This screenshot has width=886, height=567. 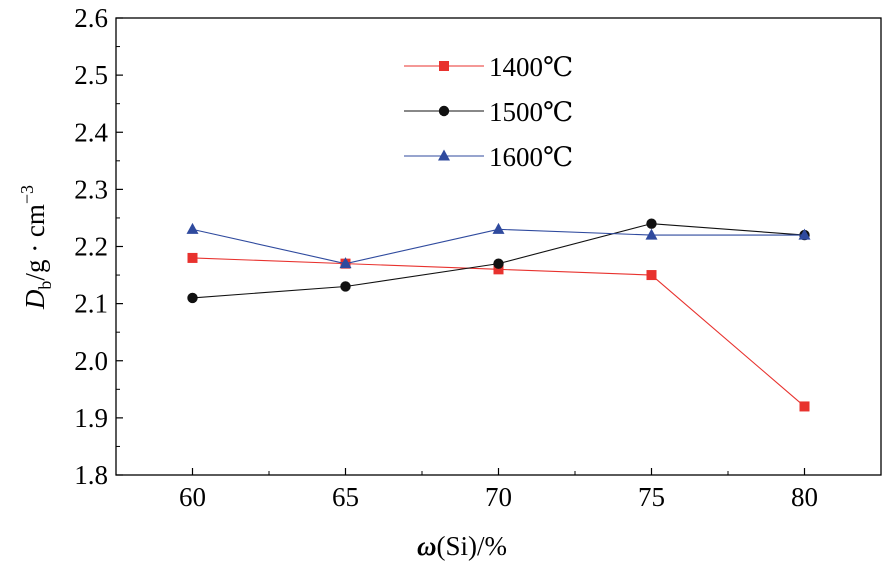 I want to click on legend: 1400℃ 1500℃ 1600℃, so click(x=488, y=112).